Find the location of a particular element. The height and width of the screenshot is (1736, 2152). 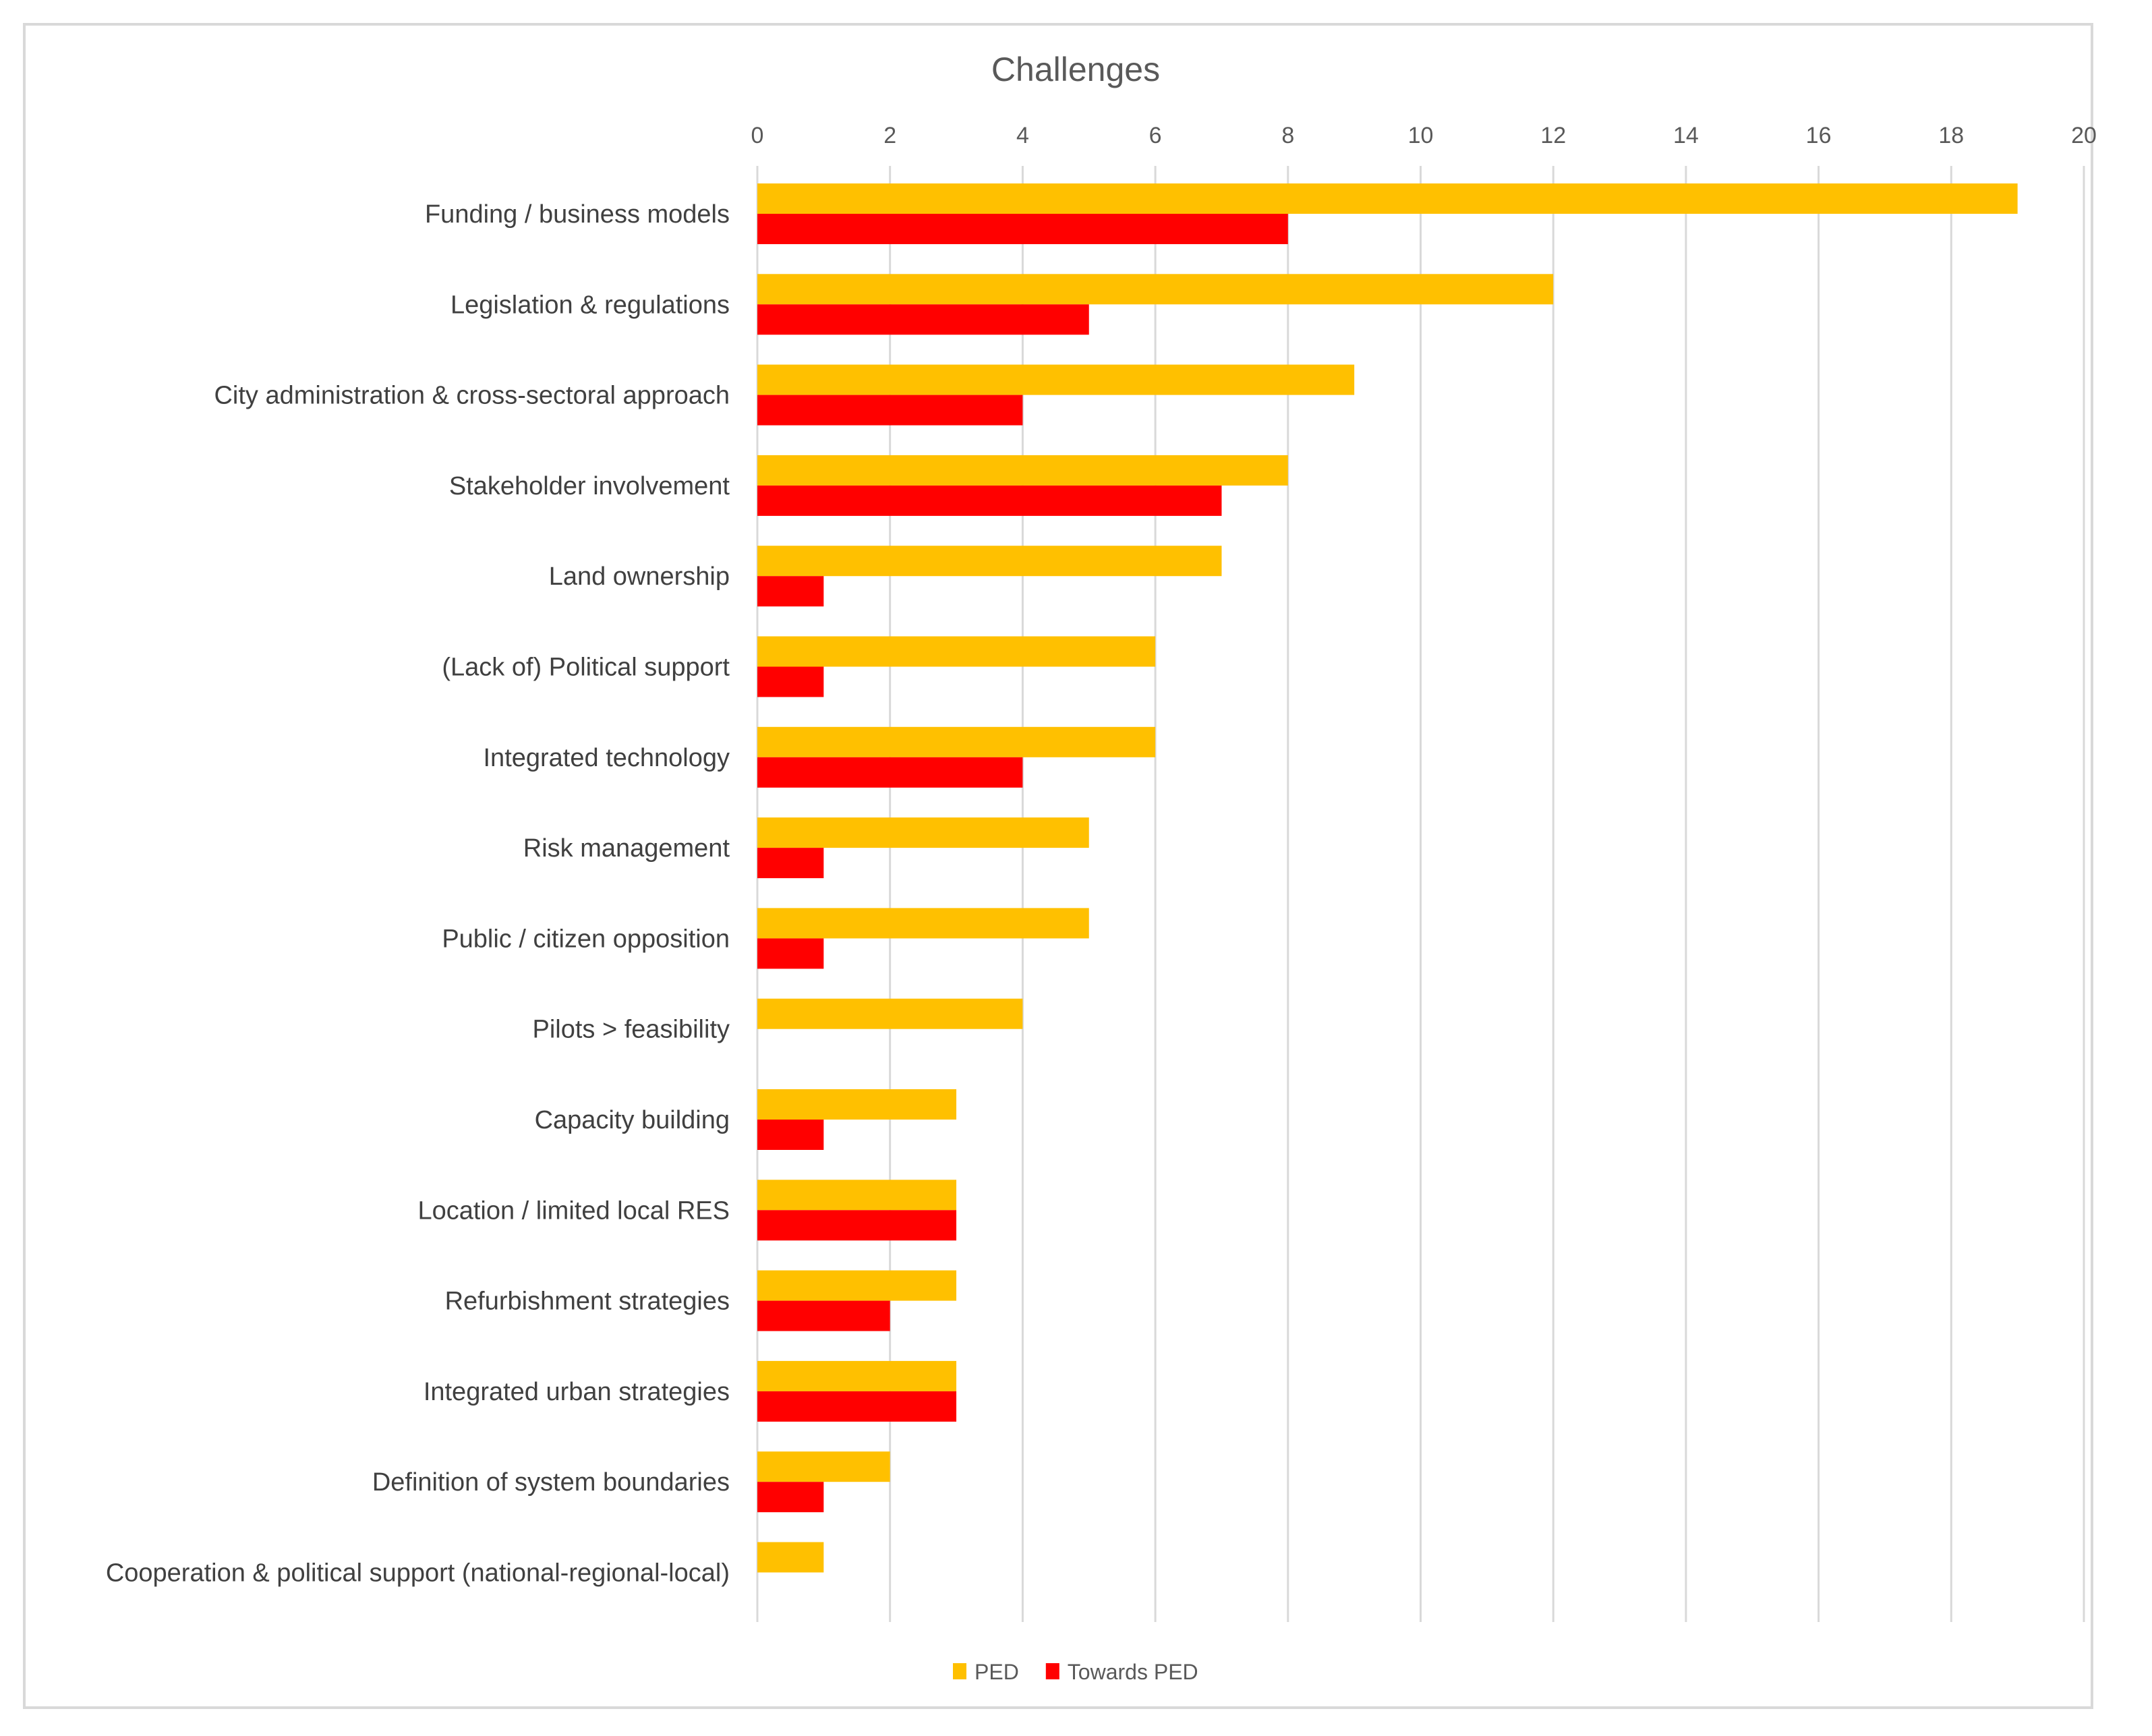

x-tick-label: 14 is located at coordinates (1686, 135).